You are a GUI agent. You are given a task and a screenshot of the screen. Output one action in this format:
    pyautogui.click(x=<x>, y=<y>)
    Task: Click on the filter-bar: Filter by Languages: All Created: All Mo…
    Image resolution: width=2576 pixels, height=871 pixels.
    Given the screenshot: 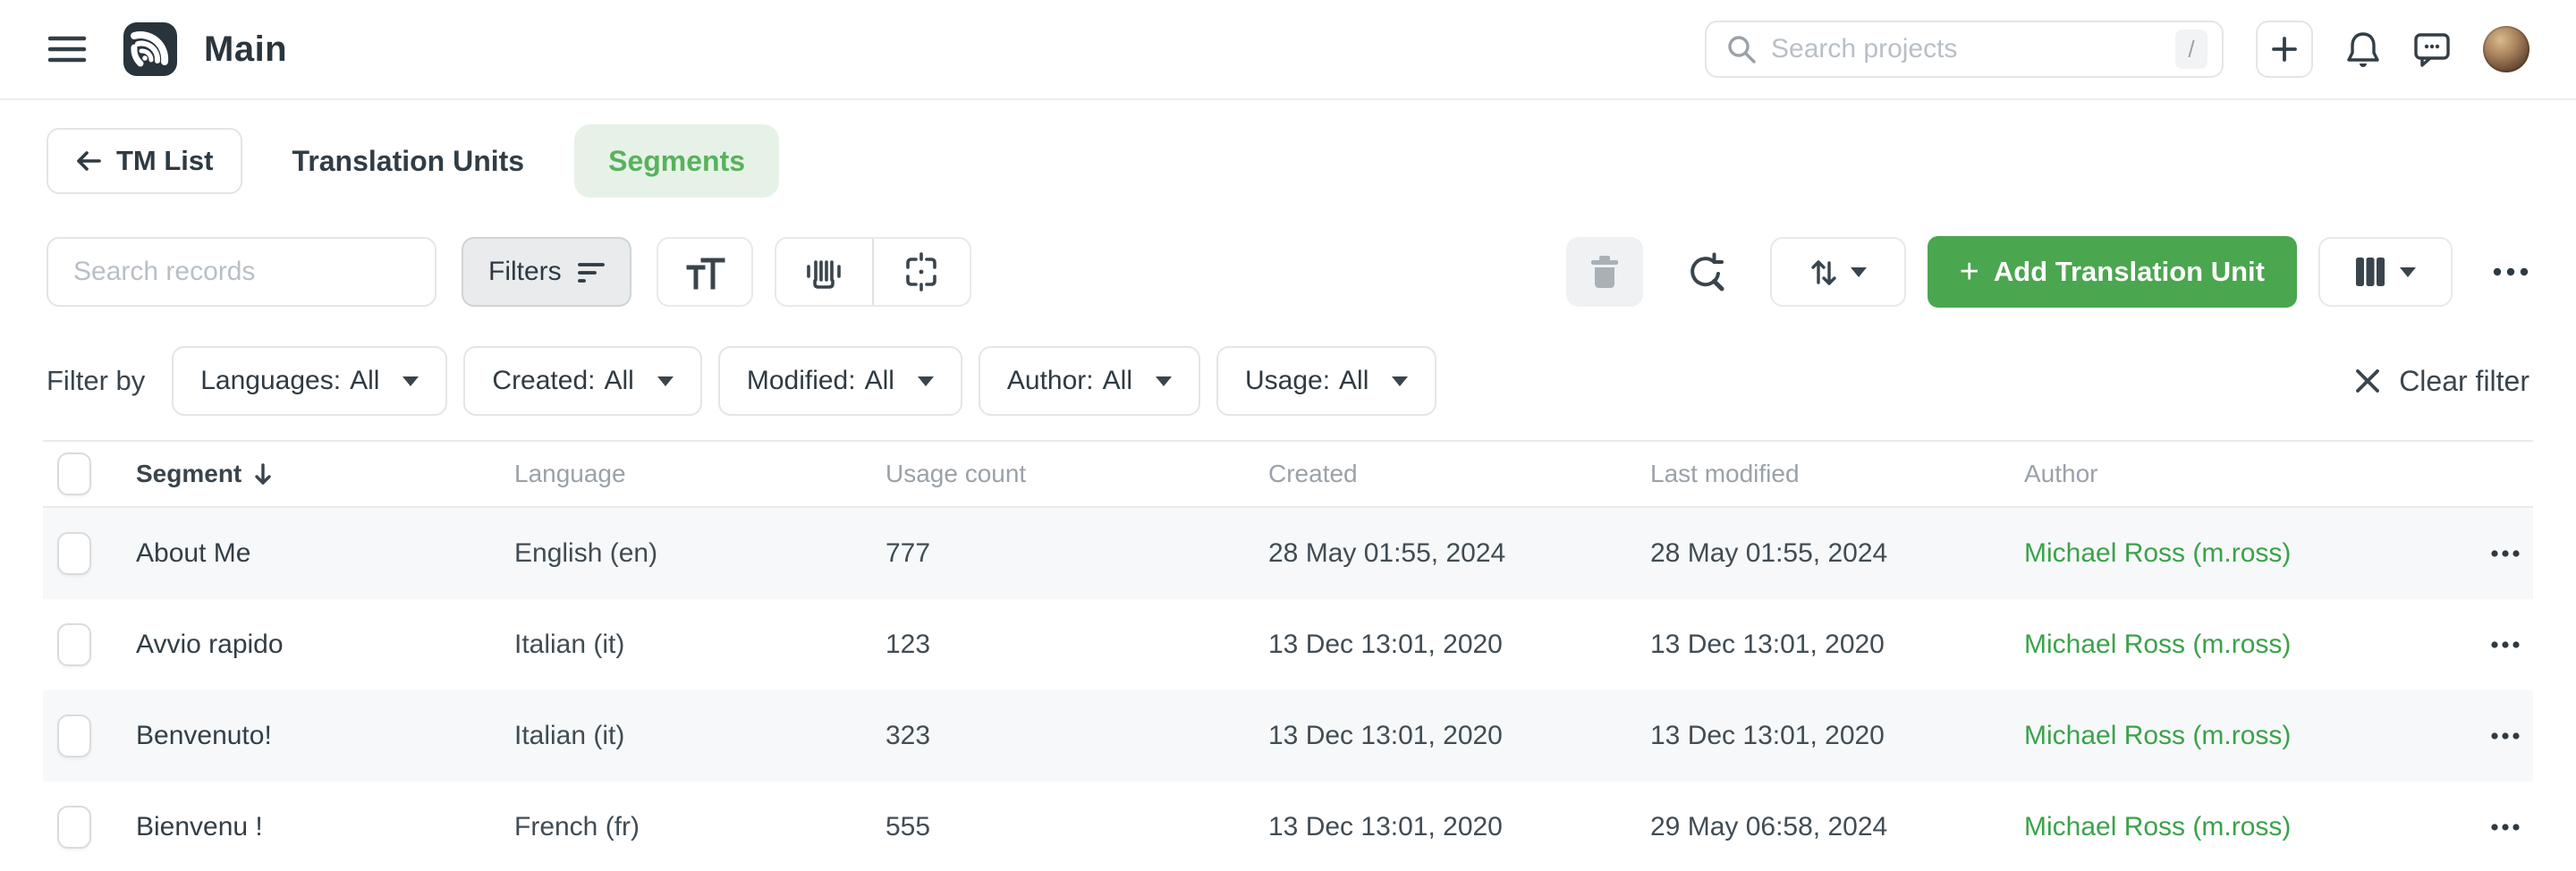 What is the action you would take?
    pyautogui.click(x=1288, y=381)
    